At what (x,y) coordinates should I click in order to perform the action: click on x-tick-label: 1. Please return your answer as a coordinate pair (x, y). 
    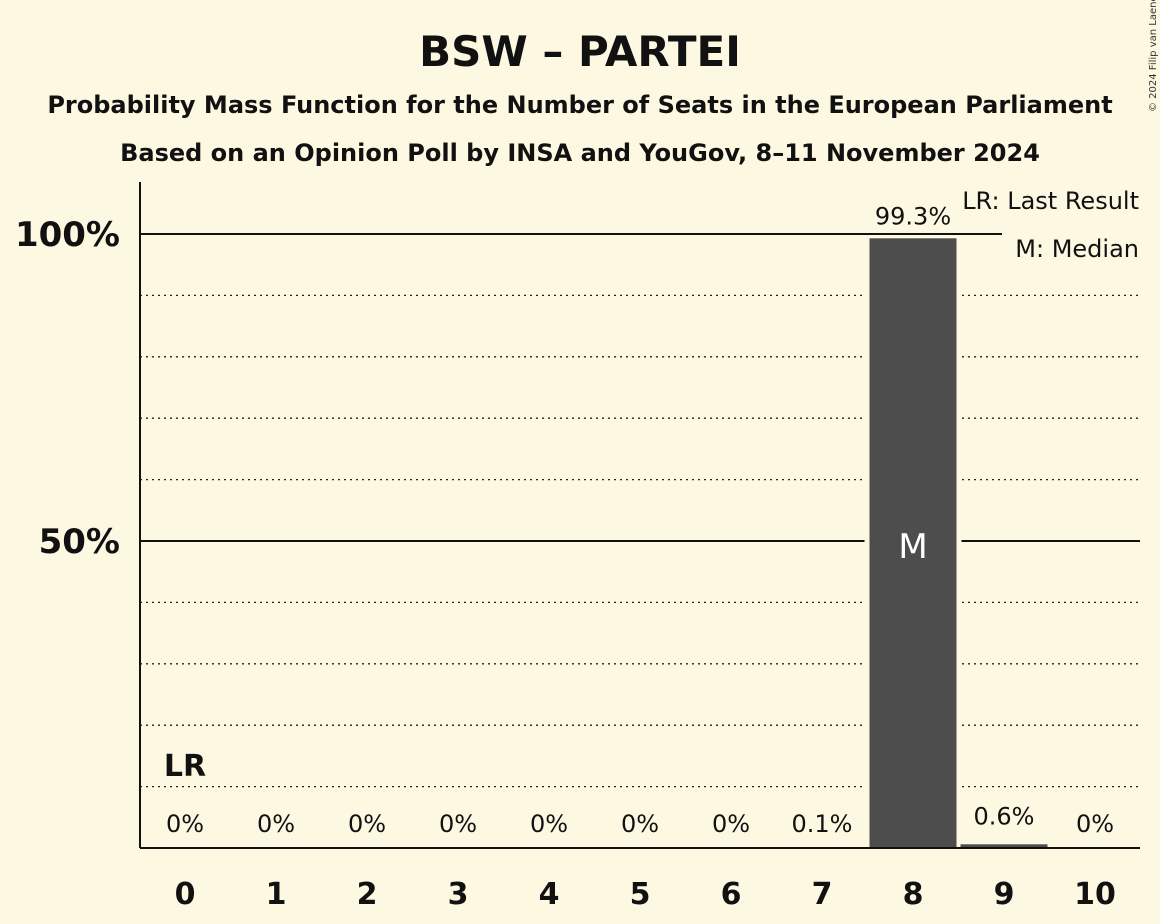
    Looking at the image, I should click on (276, 894).